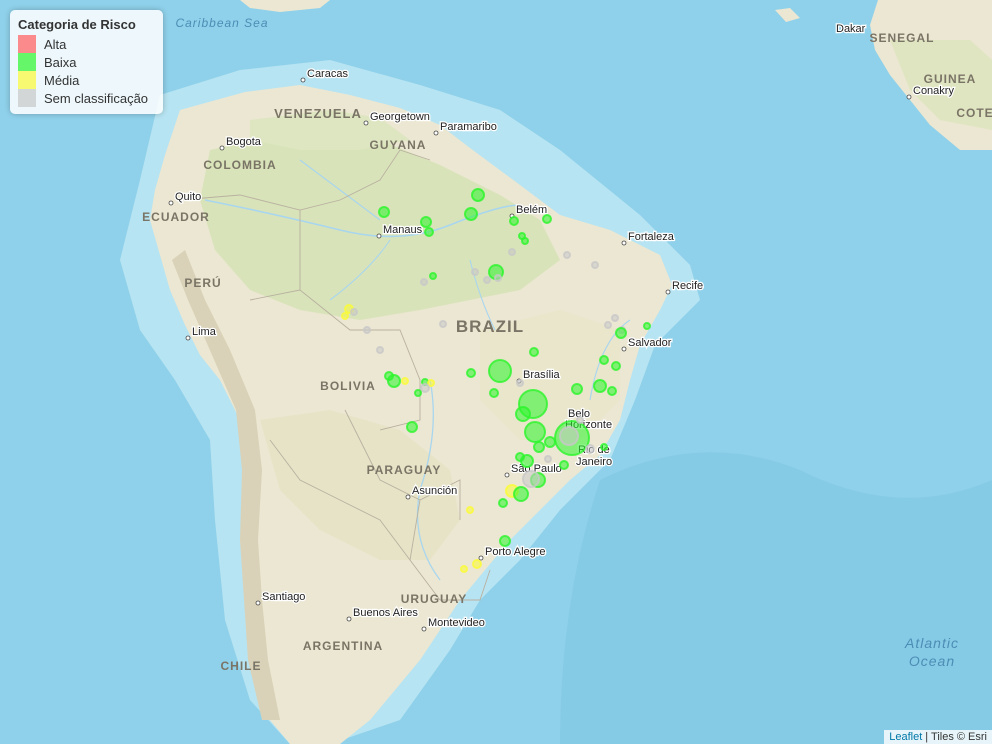 The height and width of the screenshot is (744, 992). Describe the element at coordinates (327, 74) in the screenshot. I see `city-label-caracas: Caracas` at that location.